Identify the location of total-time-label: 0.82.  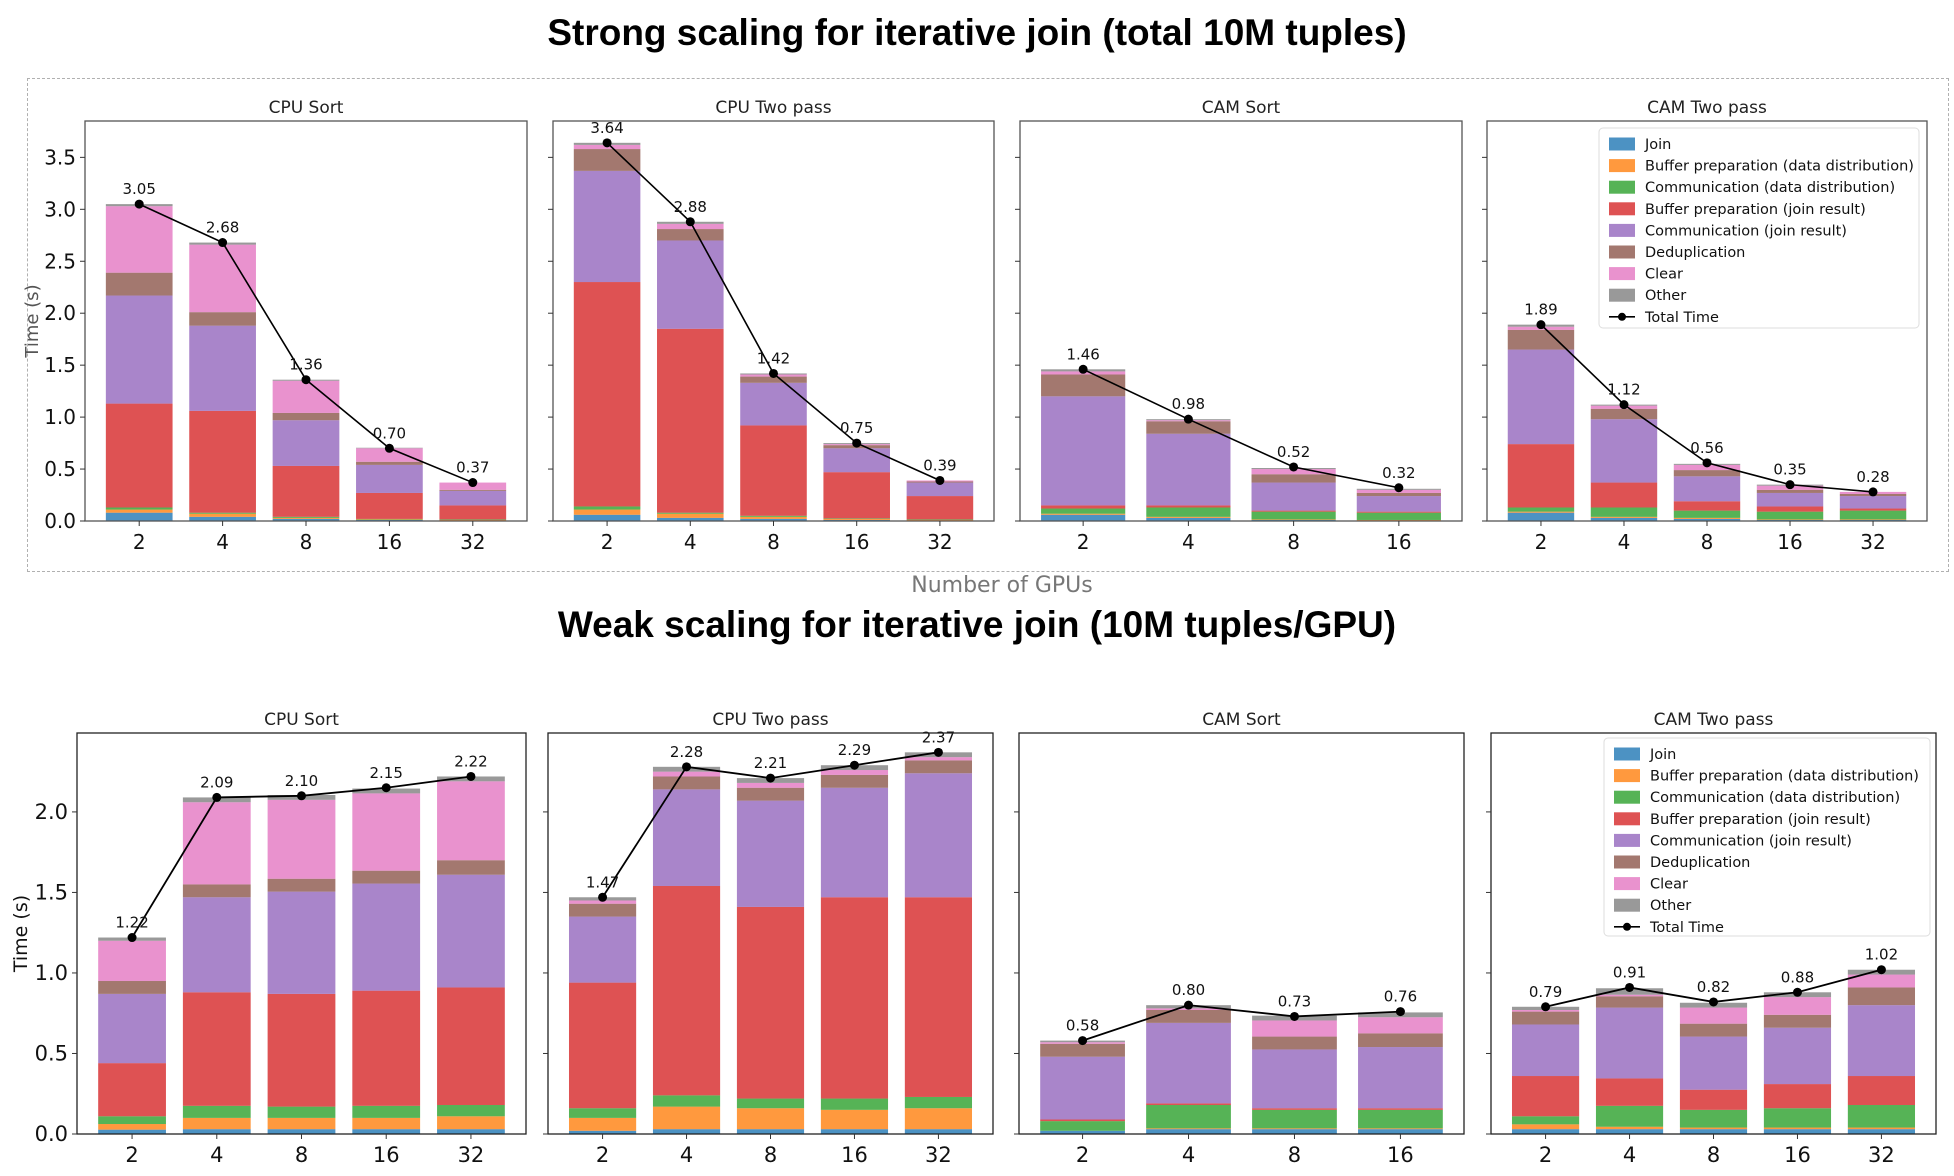
(1713, 987).